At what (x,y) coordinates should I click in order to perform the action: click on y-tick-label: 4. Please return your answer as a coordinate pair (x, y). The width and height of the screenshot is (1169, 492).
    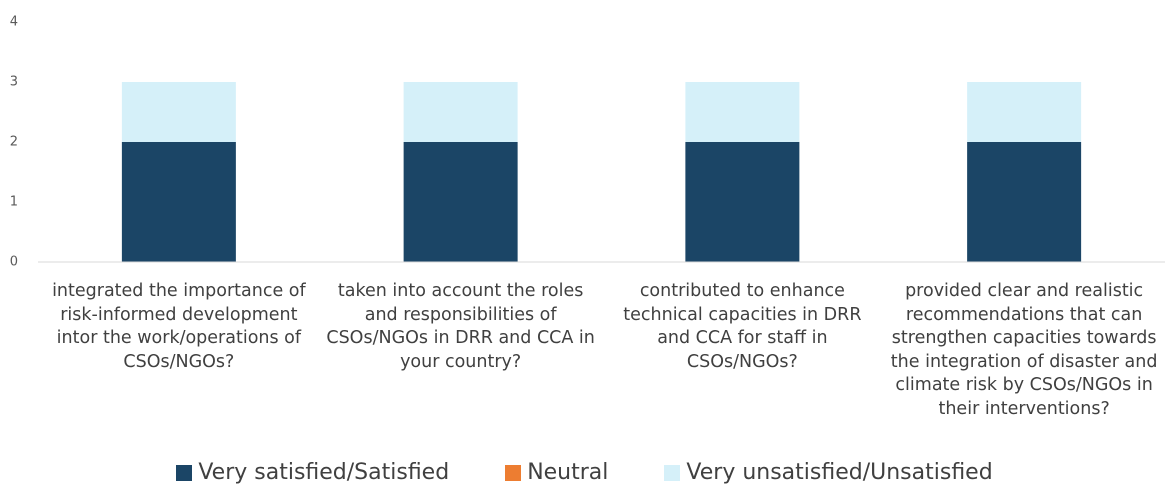
    Looking at the image, I should click on (14, 22).